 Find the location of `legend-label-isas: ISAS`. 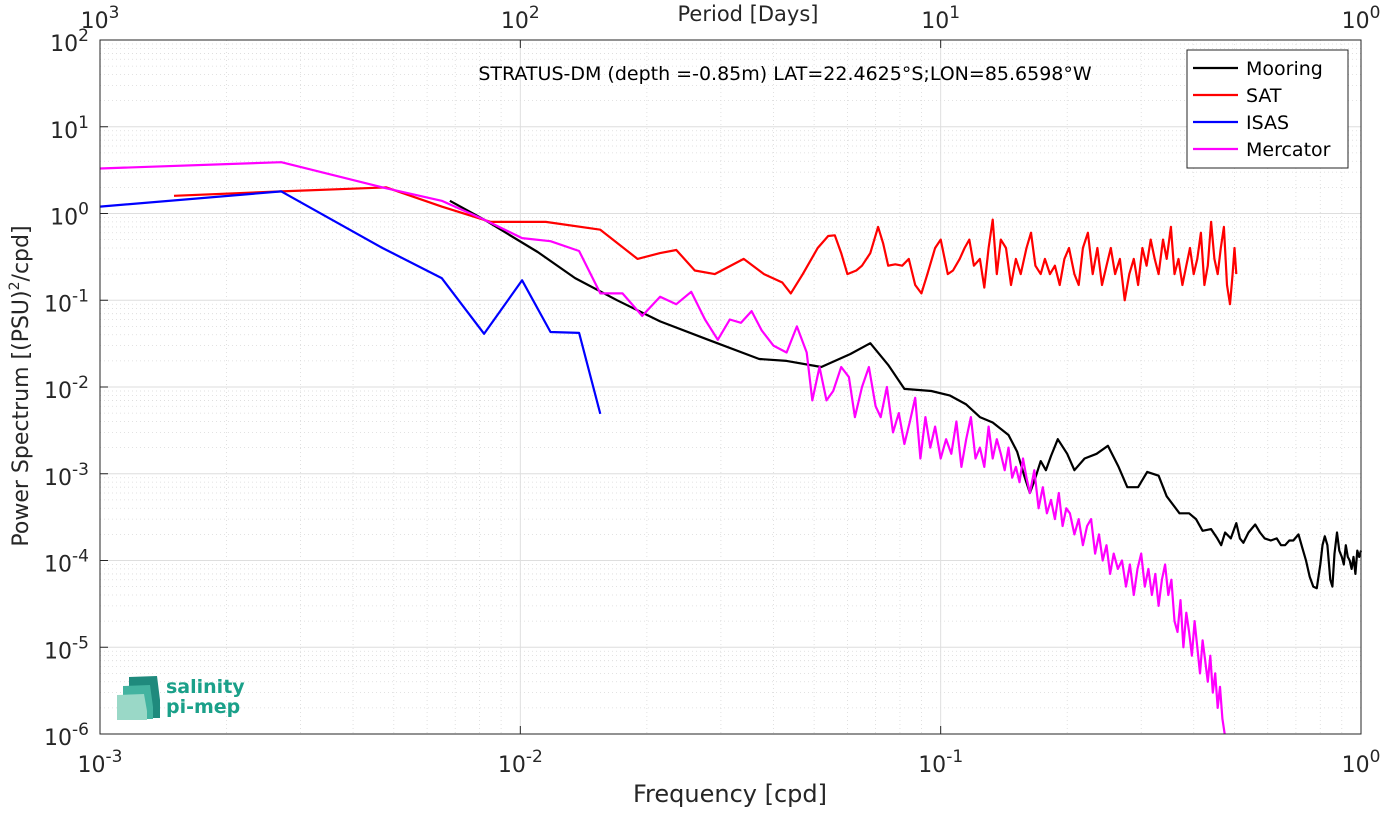

legend-label-isas: ISAS is located at coordinates (1267, 123).